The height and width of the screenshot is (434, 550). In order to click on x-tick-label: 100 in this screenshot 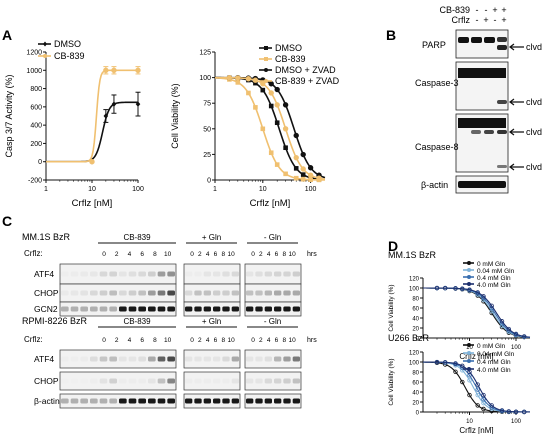, I will do `click(516, 422)`.